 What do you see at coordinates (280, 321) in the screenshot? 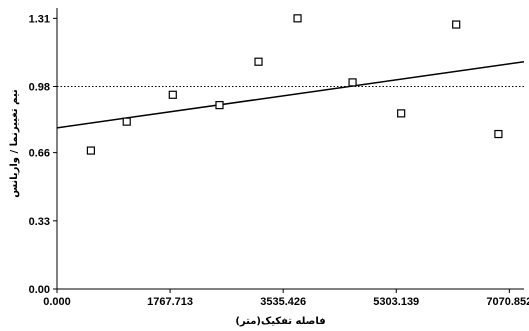
I see `x-axis-title: فاصله تفکیک(متر)` at bounding box center [280, 321].